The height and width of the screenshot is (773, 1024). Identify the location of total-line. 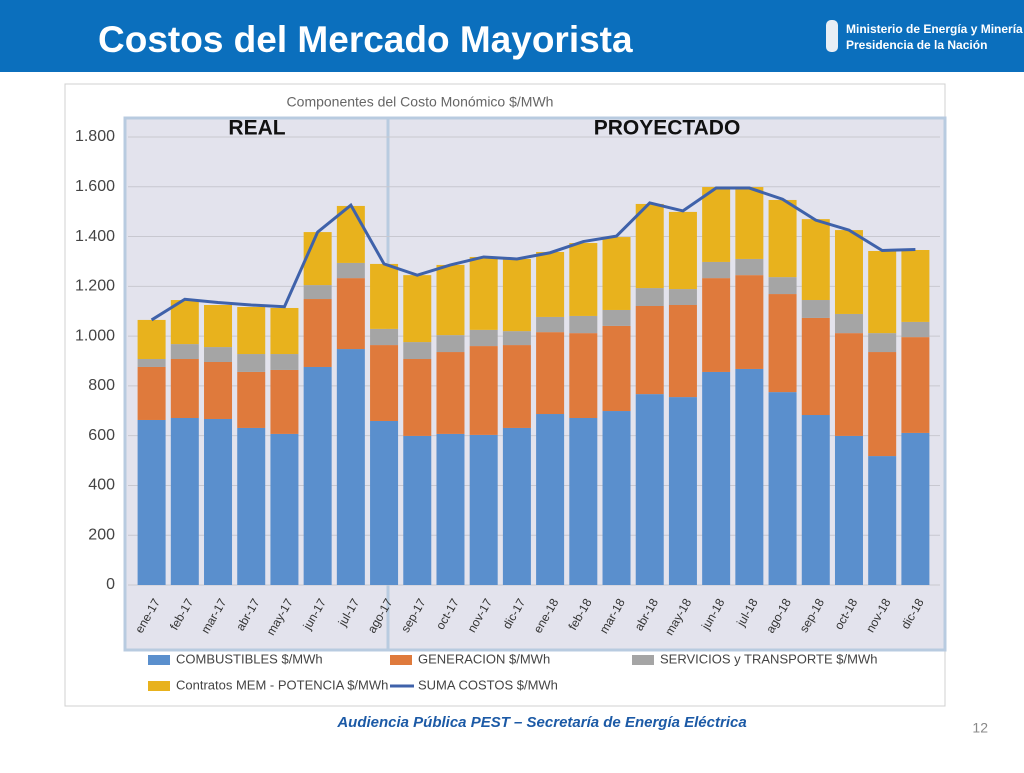
(533, 254).